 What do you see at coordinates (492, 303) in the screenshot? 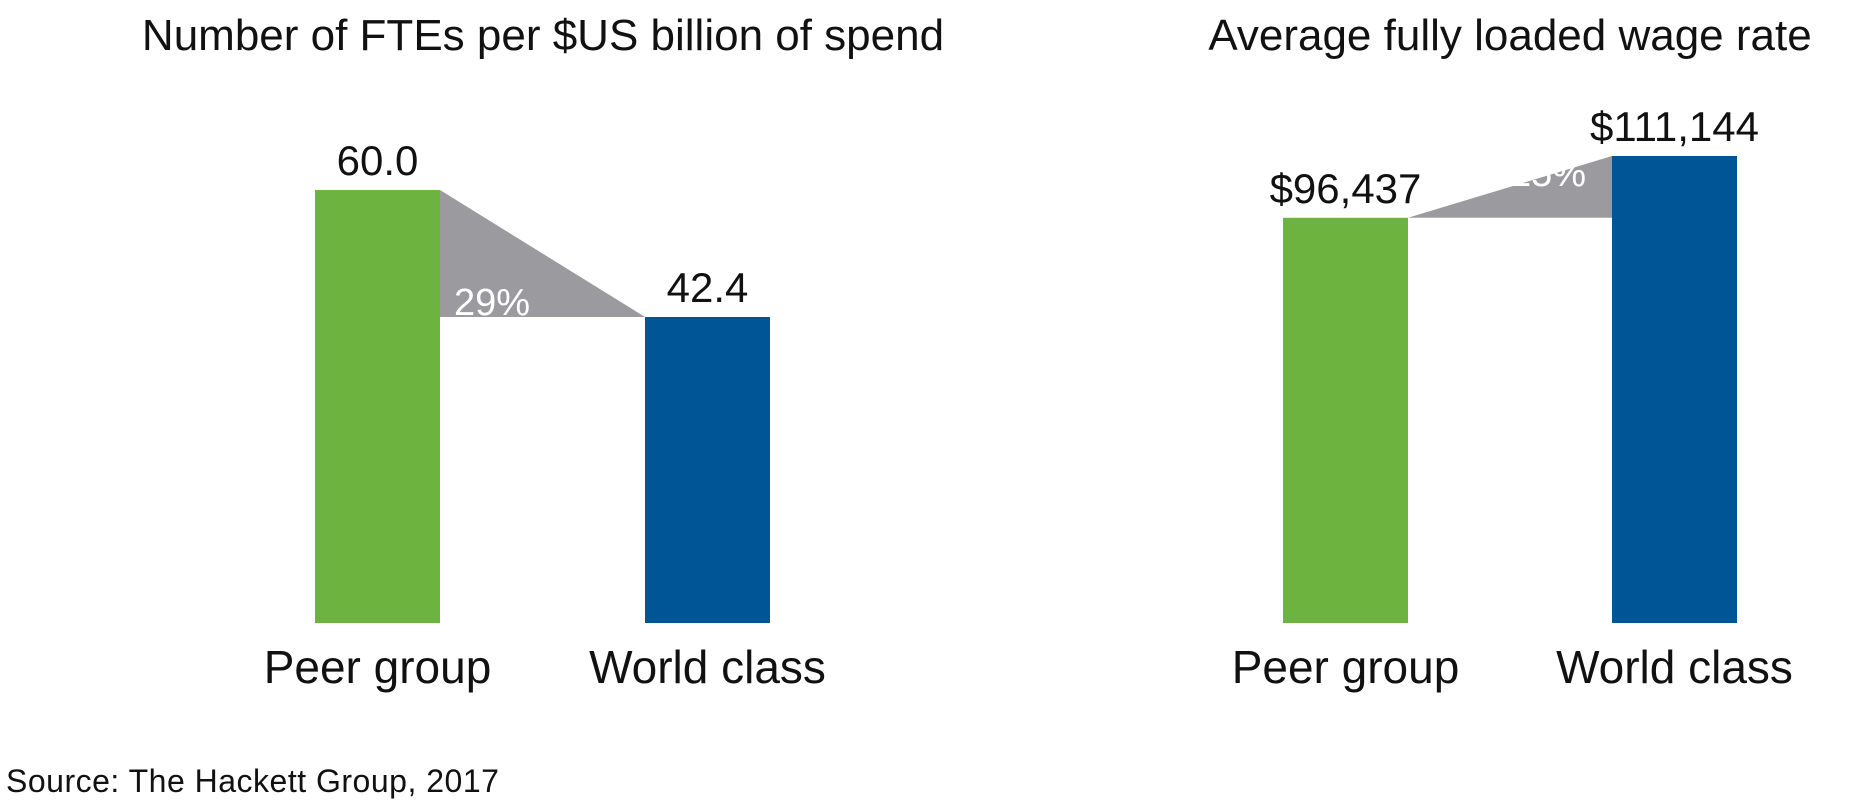
I see `chart-fte-difference-label: 29%` at bounding box center [492, 303].